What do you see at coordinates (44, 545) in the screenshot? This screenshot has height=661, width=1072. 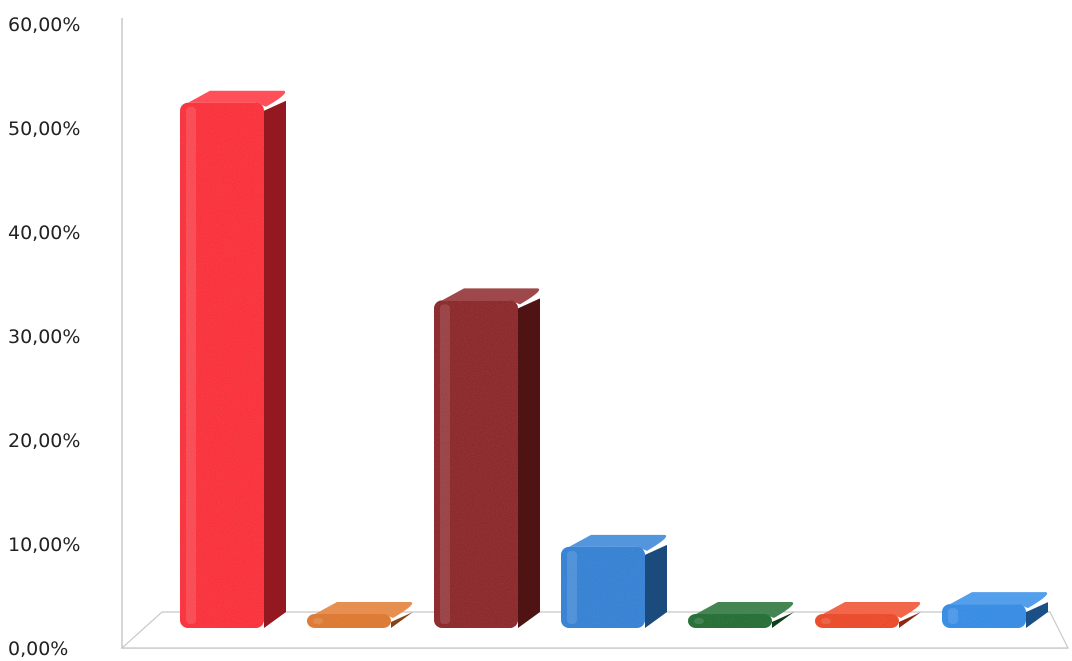 I see `y-tick-label: 10,00%` at bounding box center [44, 545].